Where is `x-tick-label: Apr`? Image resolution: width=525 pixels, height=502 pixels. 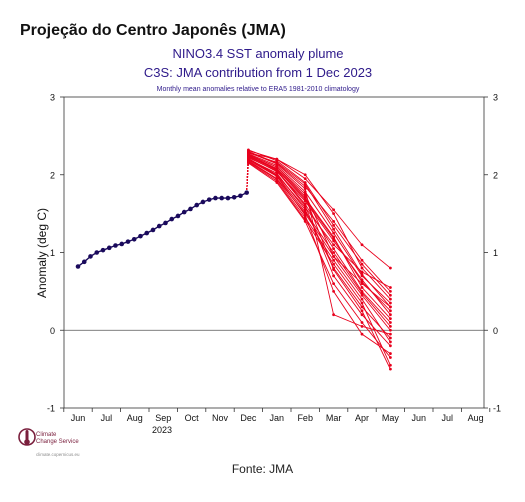
x-tick-label: Apr is located at coordinates (362, 418).